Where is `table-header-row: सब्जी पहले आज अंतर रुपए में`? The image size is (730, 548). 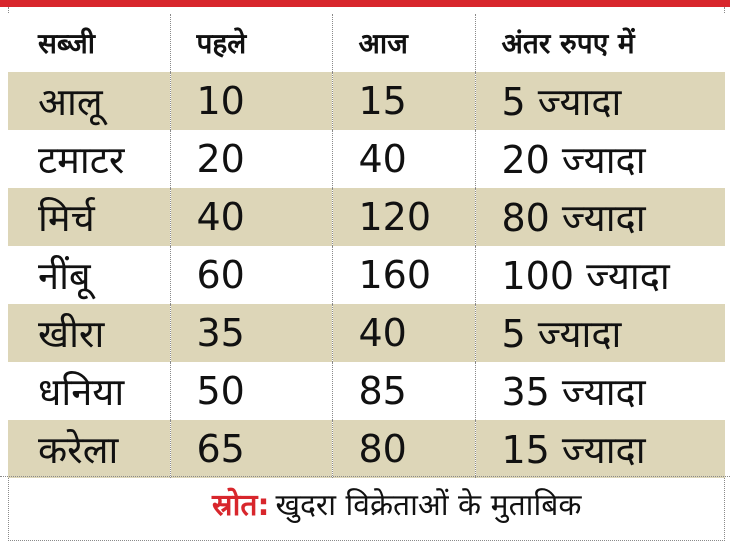
table-header-row: सब्जी पहले आज अंतर रुपए में is located at coordinates (366, 43).